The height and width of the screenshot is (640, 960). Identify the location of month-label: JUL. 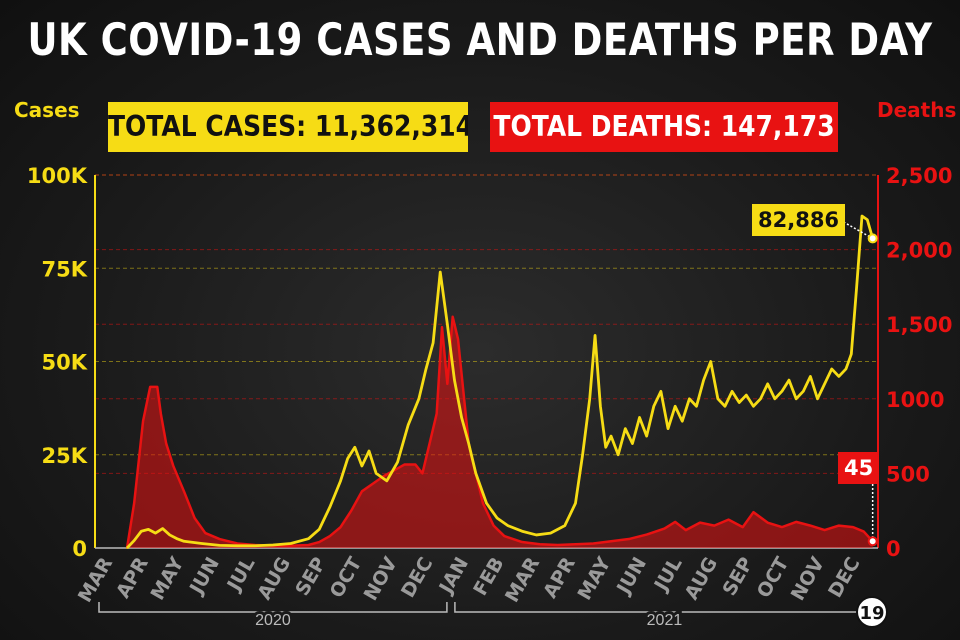
(240, 575).